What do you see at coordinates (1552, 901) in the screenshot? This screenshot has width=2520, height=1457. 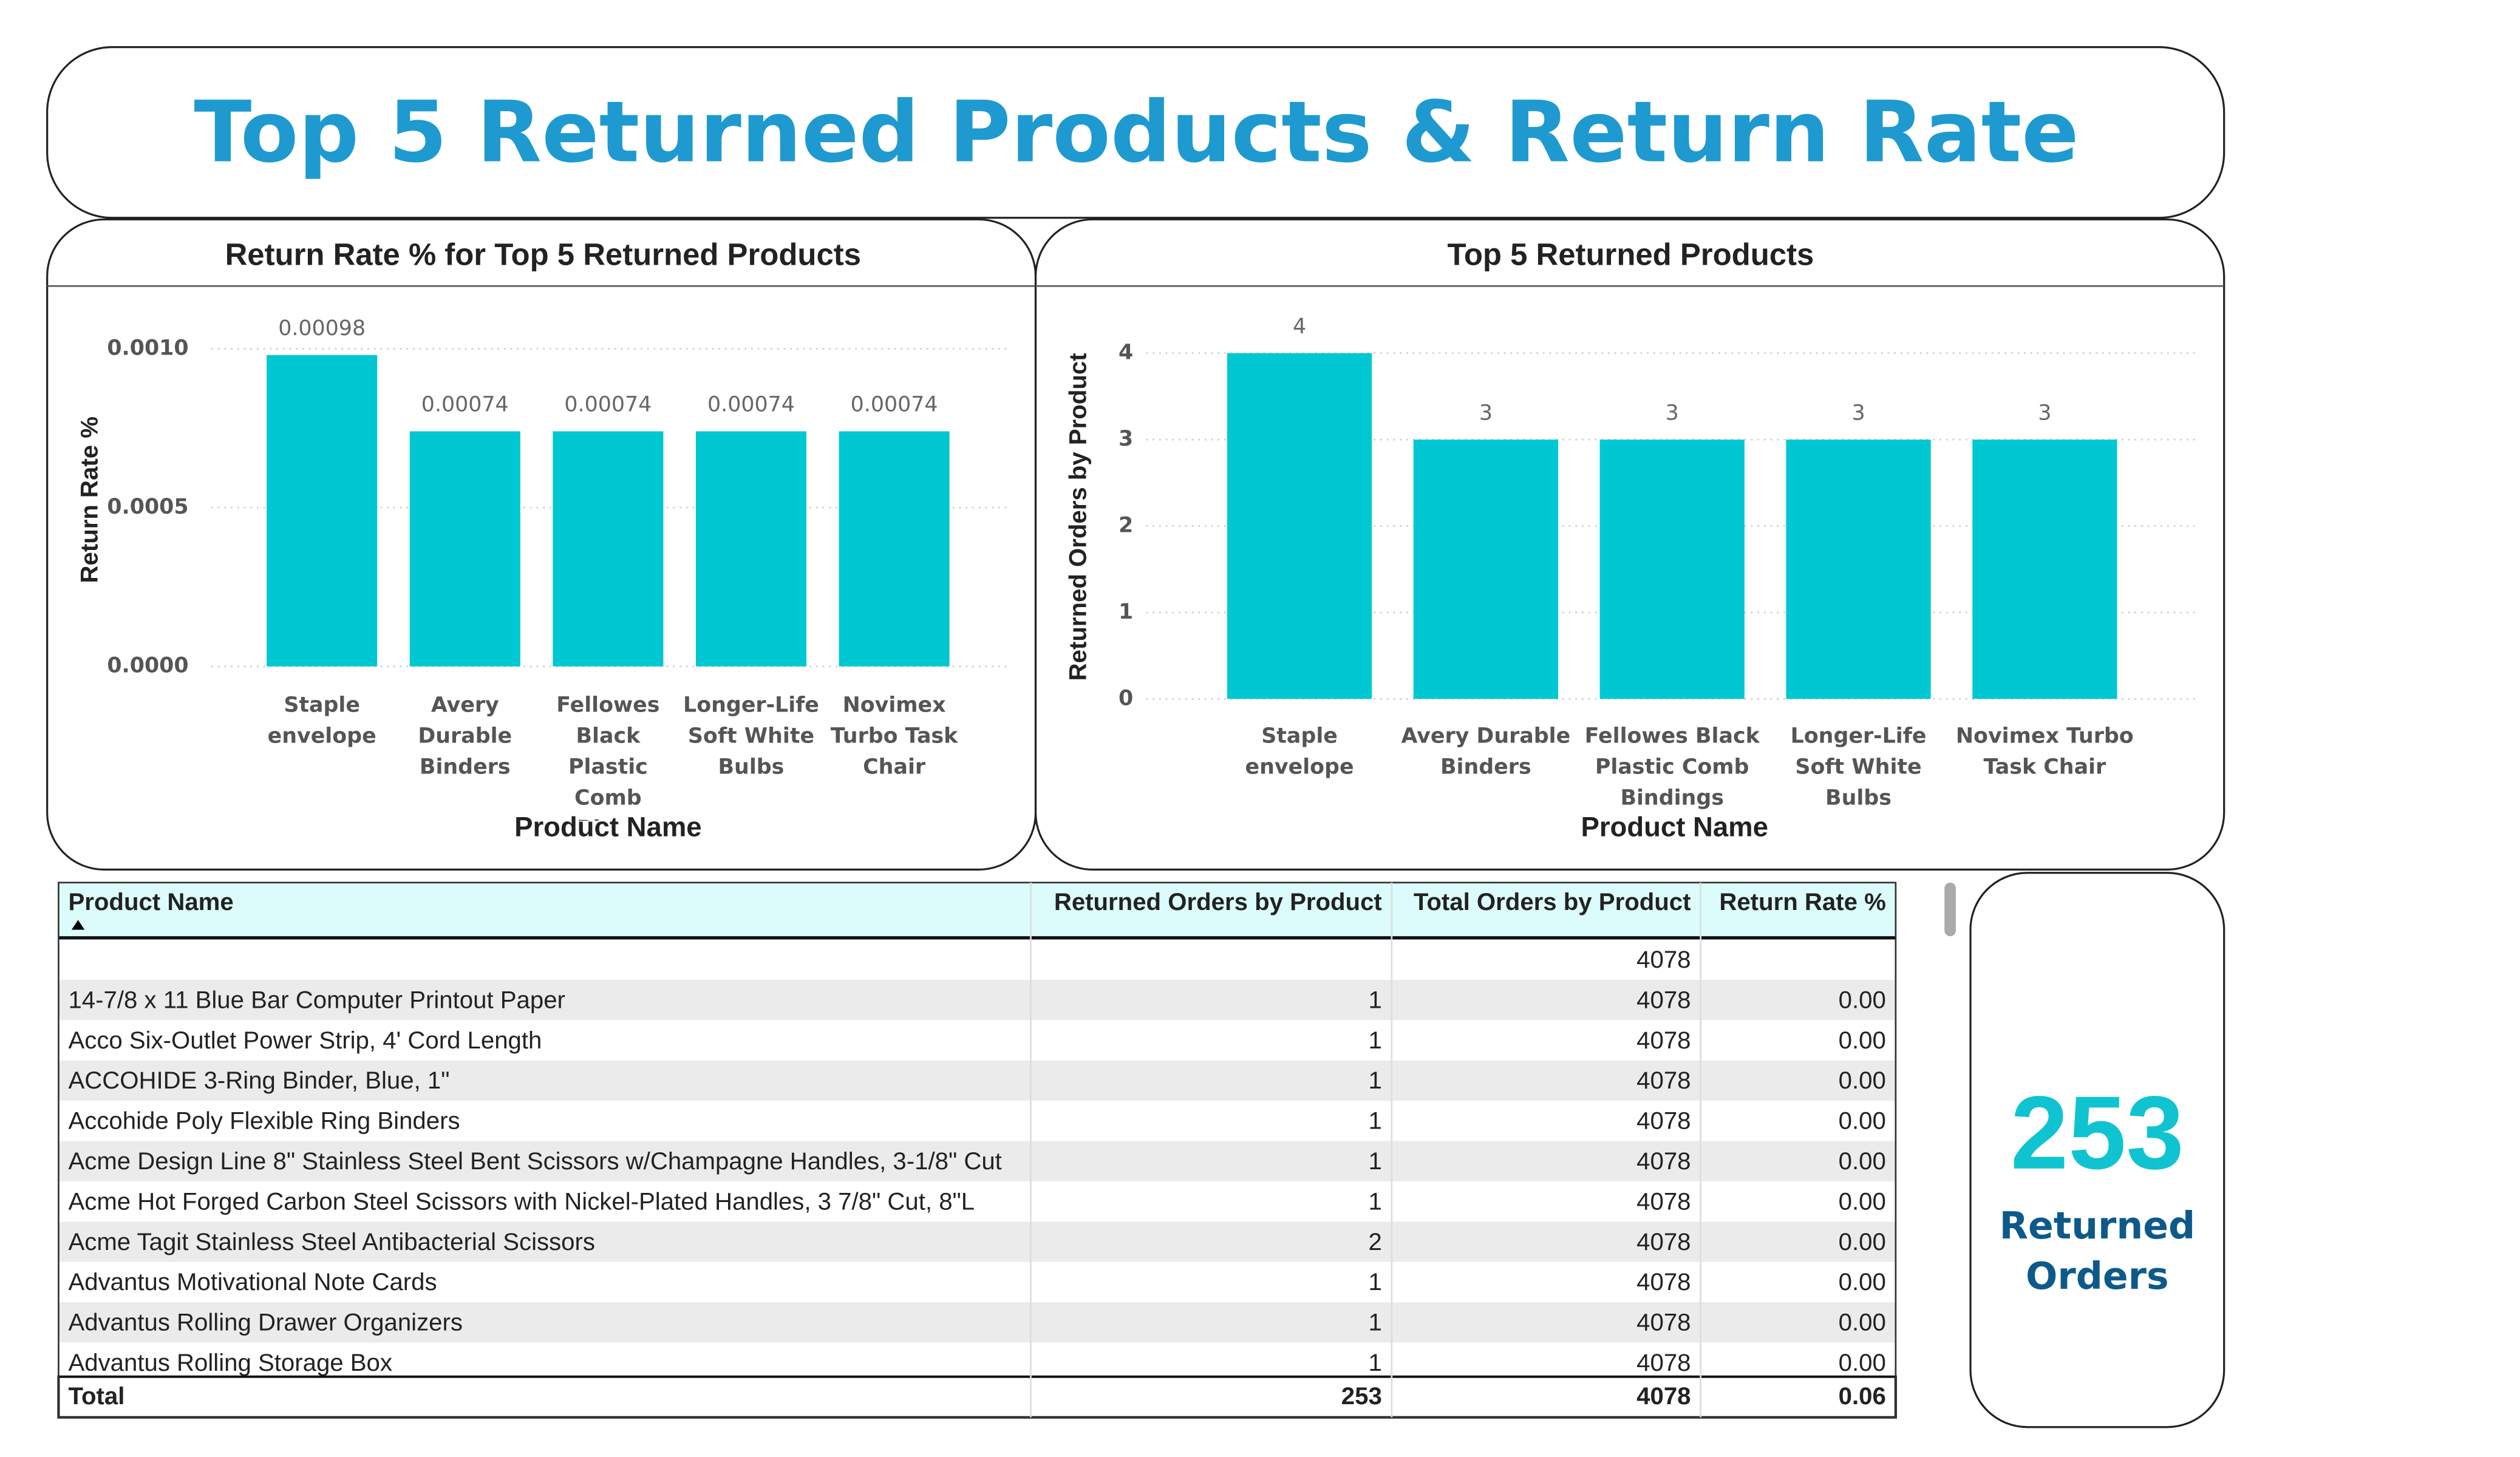 I see `table-header: Total Orders by Product` at bounding box center [1552, 901].